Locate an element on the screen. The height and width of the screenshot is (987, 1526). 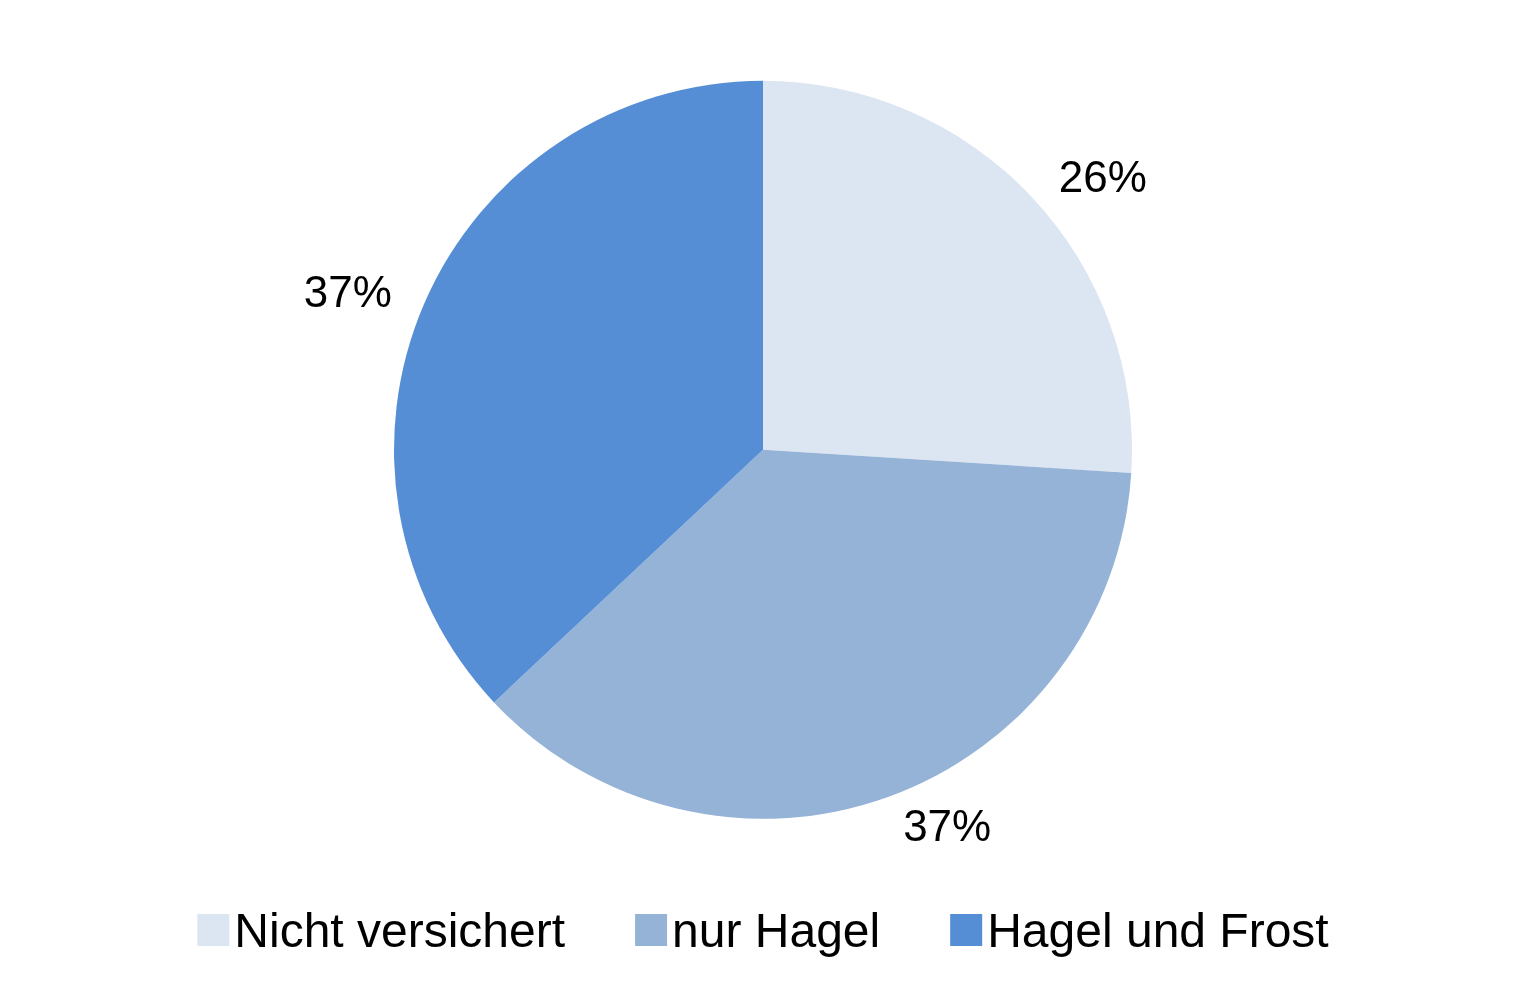
legend-label: nur Hagel is located at coordinates (776, 930).